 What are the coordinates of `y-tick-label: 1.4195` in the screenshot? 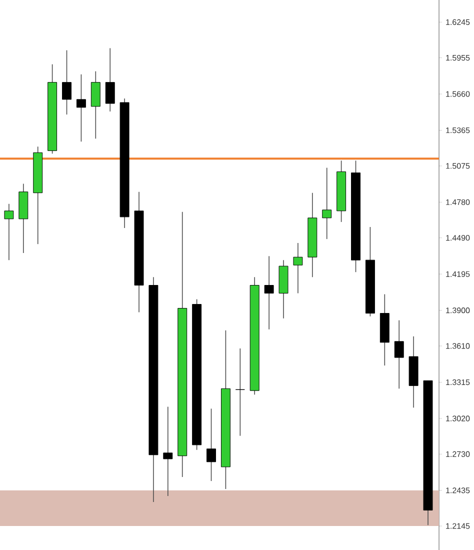 It's located at (458, 274).